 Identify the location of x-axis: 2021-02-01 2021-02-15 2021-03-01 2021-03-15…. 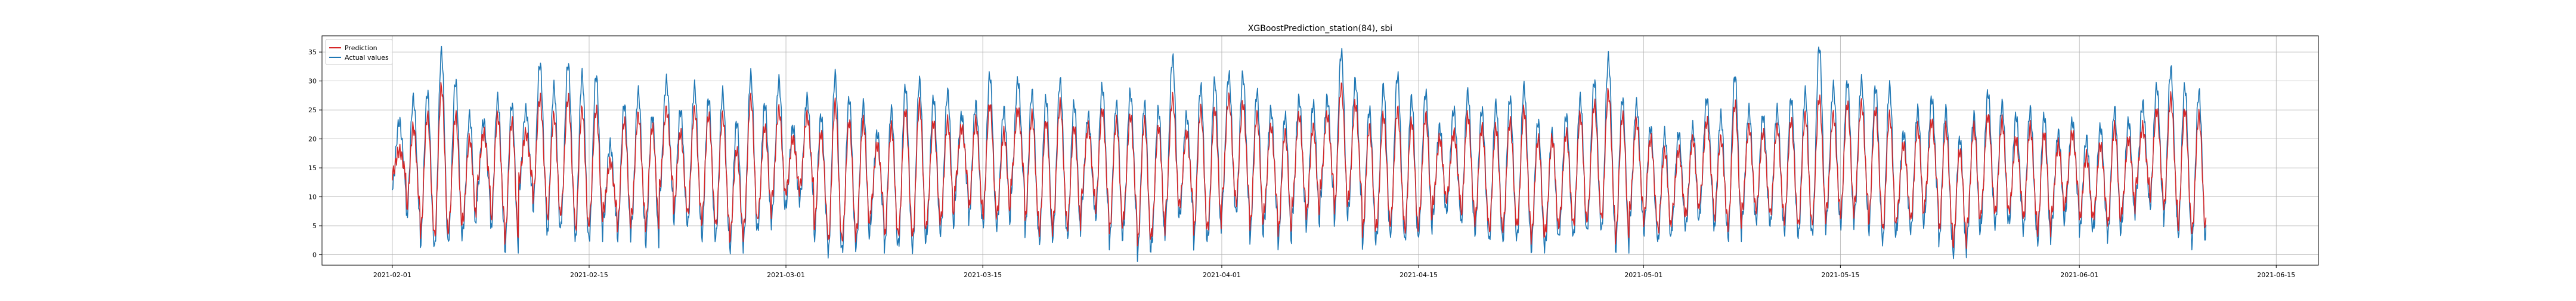
(1334, 272).